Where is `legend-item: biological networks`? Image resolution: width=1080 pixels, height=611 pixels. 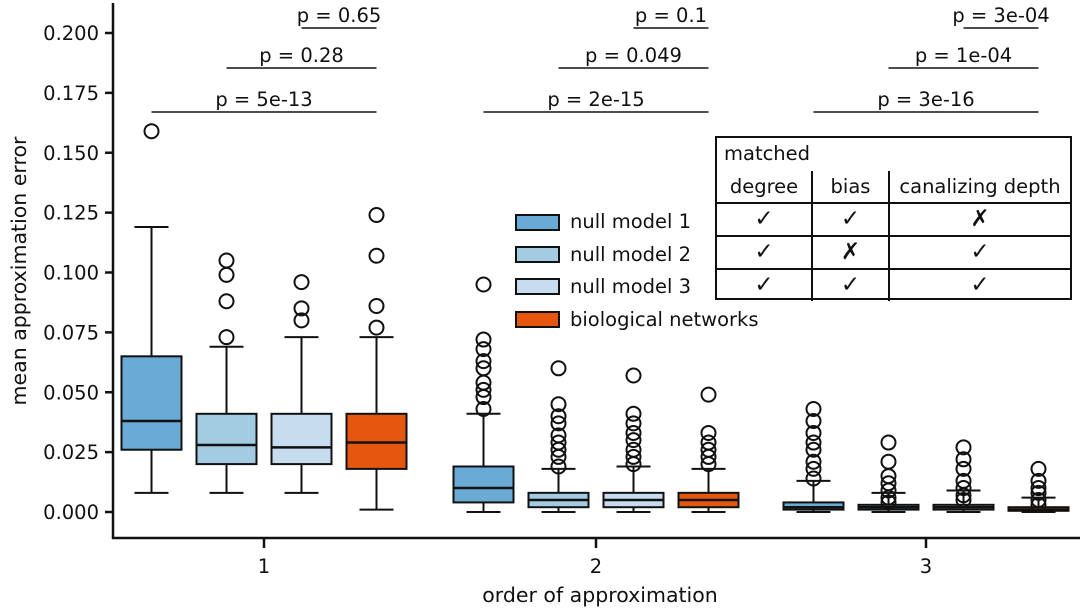
legend-item: biological networks is located at coordinates (637, 319).